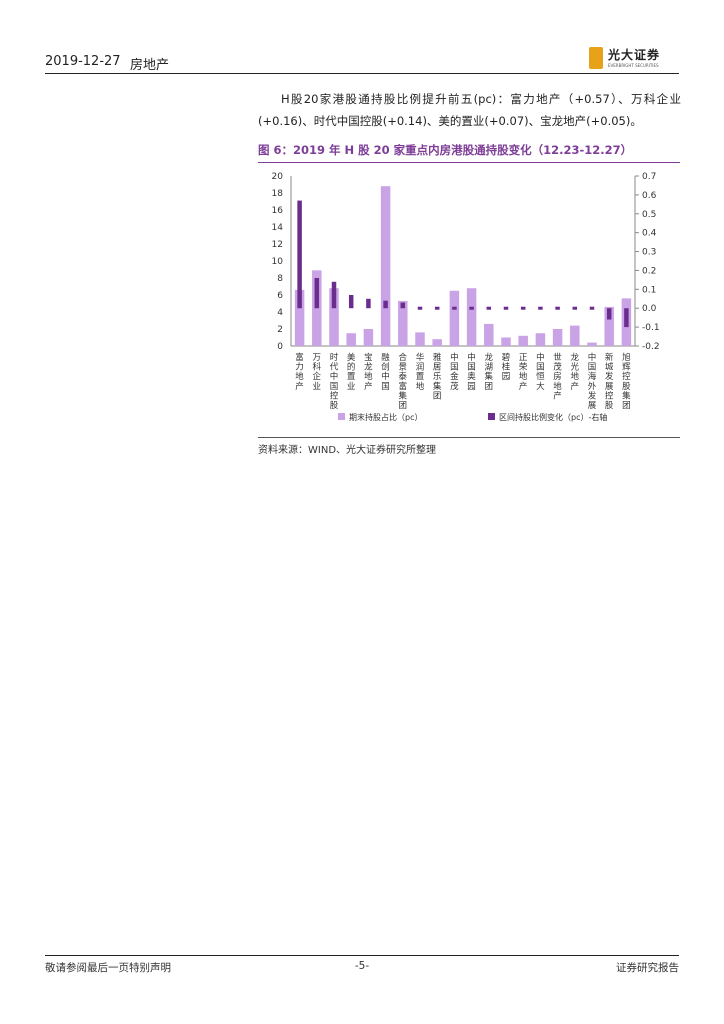 The width and height of the screenshot is (724, 1024). What do you see at coordinates (523, 372) in the screenshot?
I see `category-label: 正荣地产` at bounding box center [523, 372].